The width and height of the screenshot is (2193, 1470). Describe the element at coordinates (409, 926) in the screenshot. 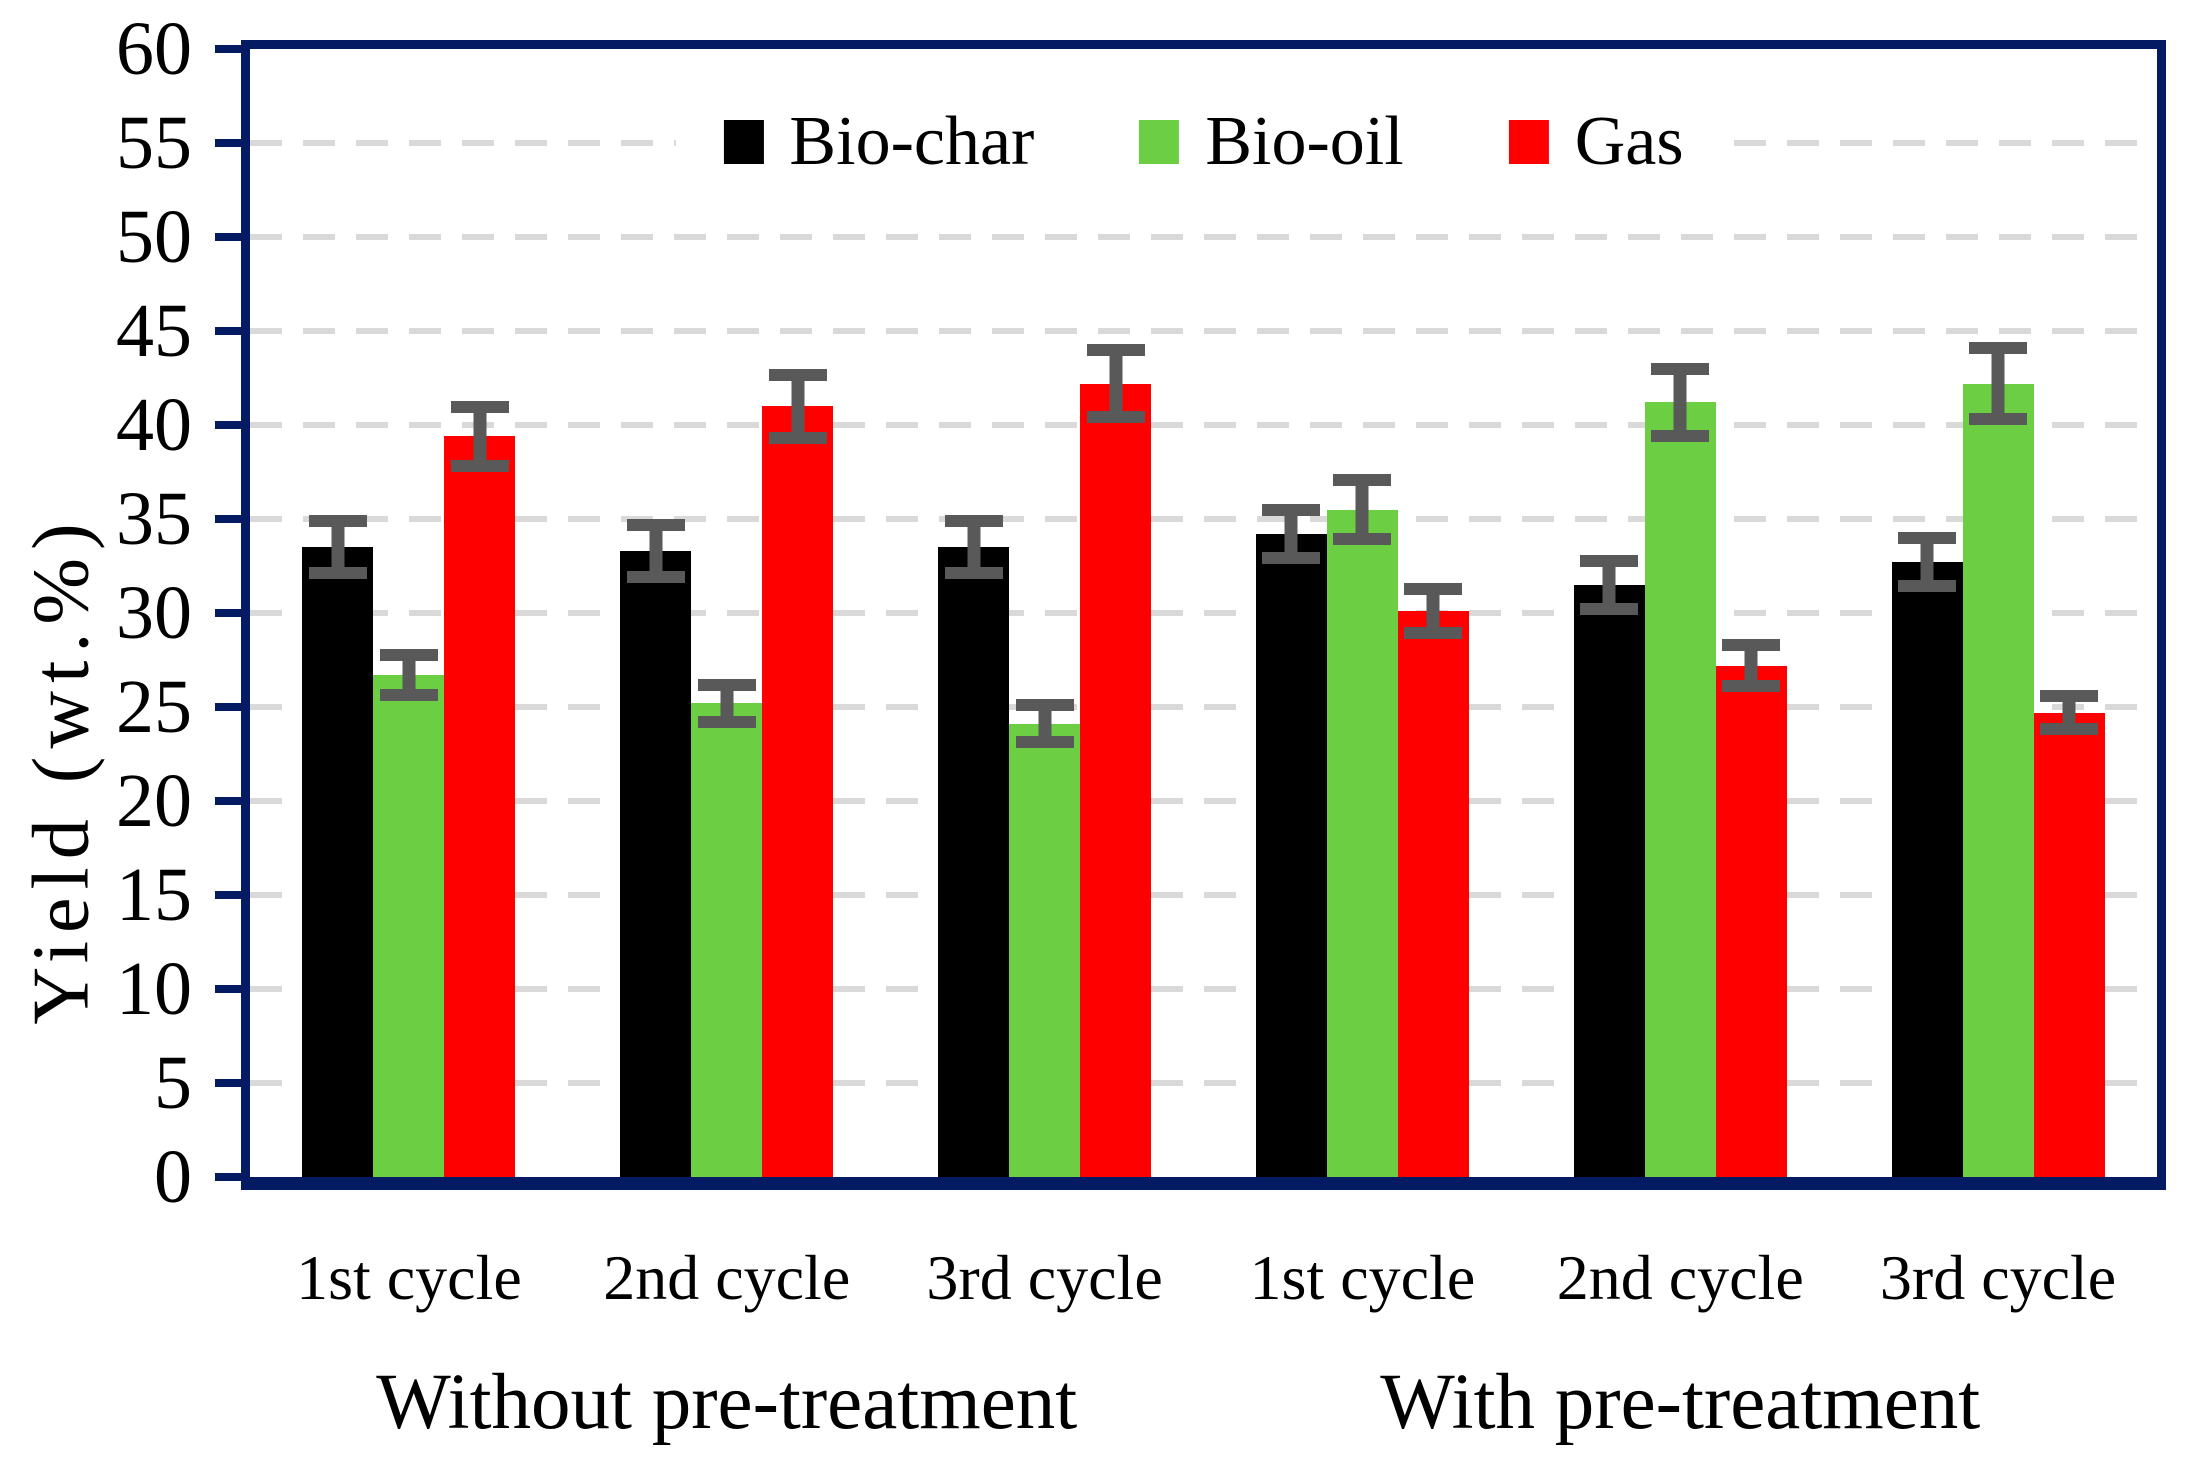

I see `bar-bio-oil-group1` at that location.